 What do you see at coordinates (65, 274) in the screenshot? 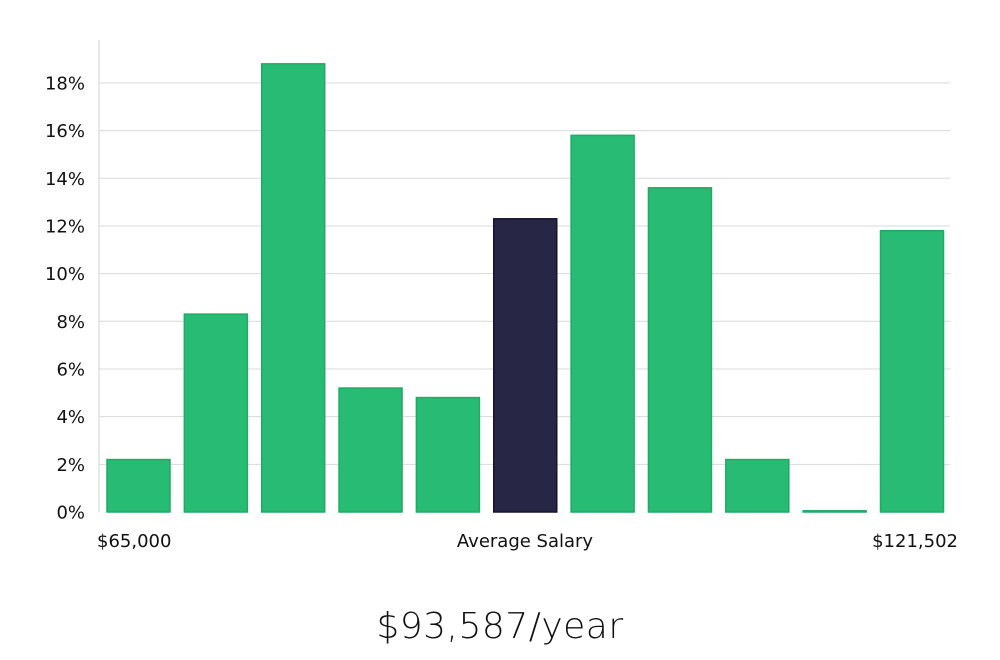
I see `y-tick-label: 10%` at bounding box center [65, 274].